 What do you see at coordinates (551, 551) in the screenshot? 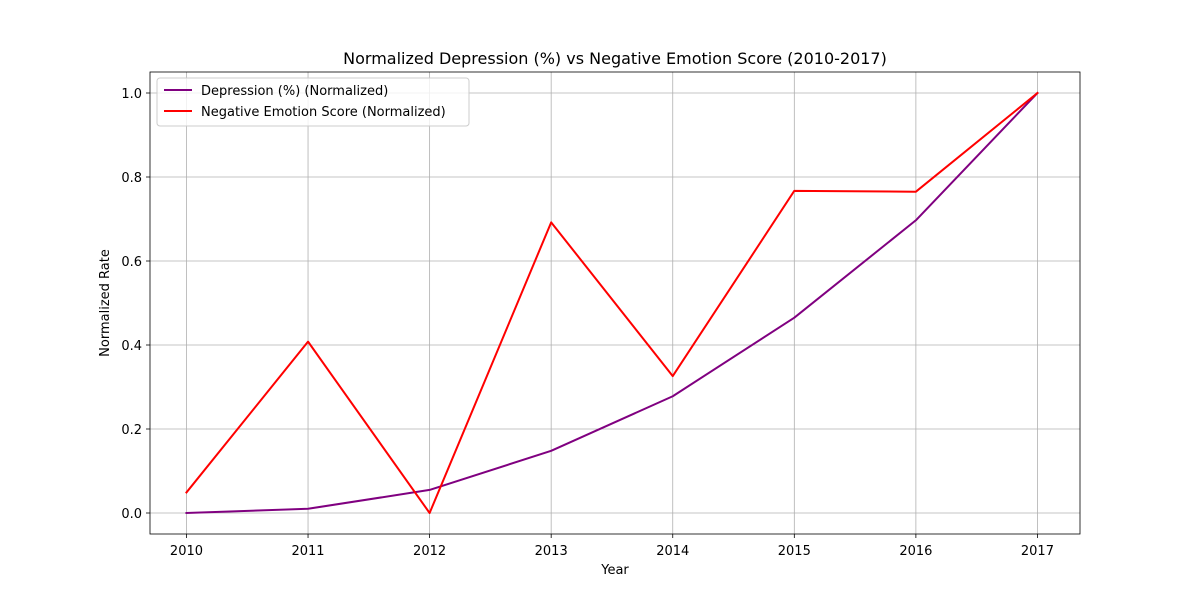
I see `x-tick-label: 2013` at bounding box center [551, 551].